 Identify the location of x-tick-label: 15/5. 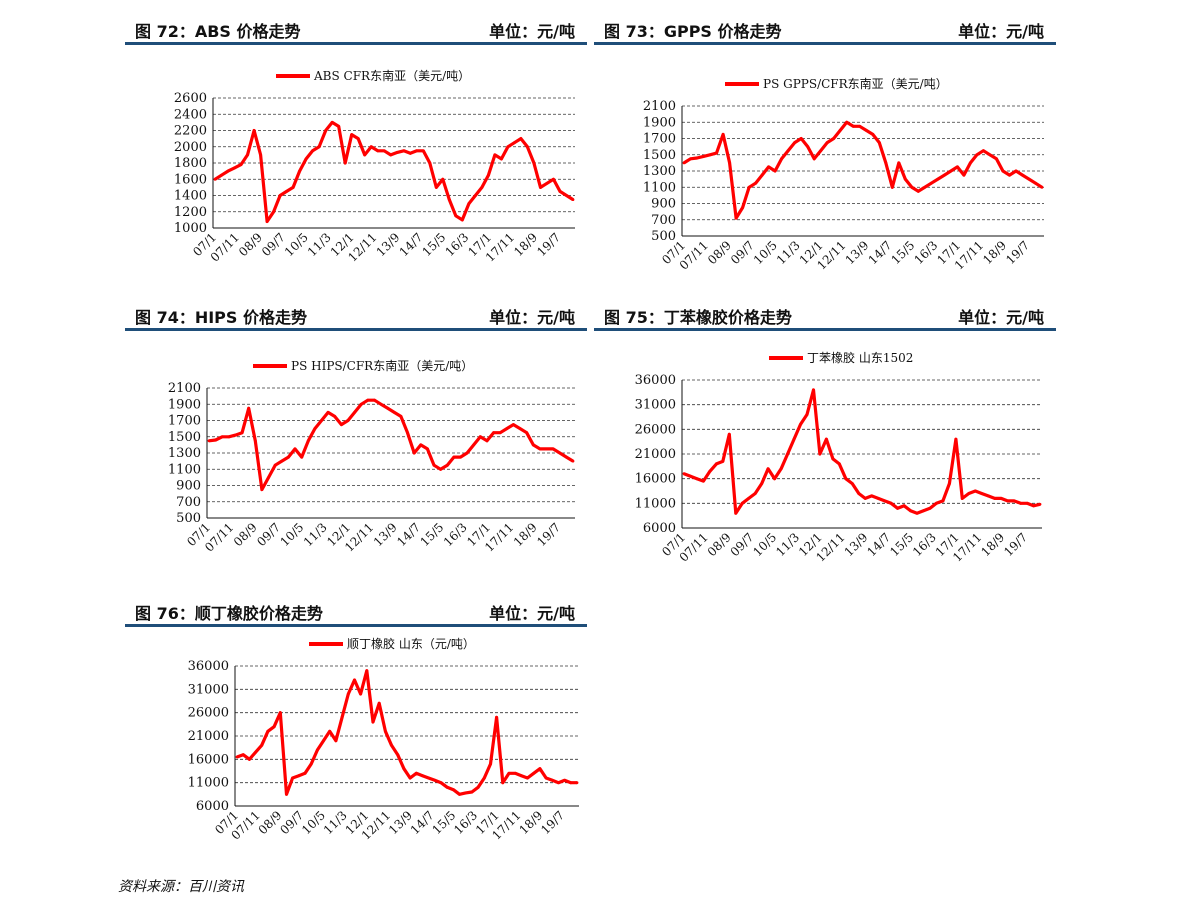
(902, 252).